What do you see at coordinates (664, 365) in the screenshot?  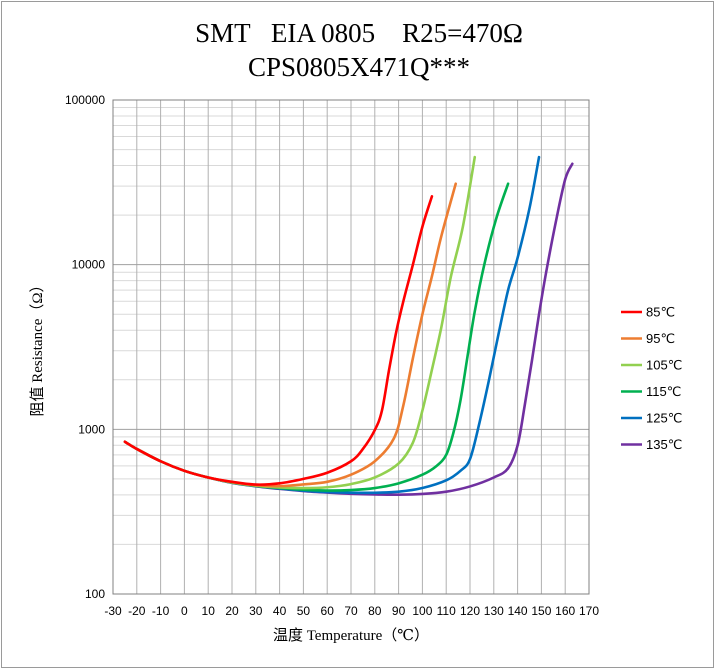 I see `legend-label: 105℃` at bounding box center [664, 365].